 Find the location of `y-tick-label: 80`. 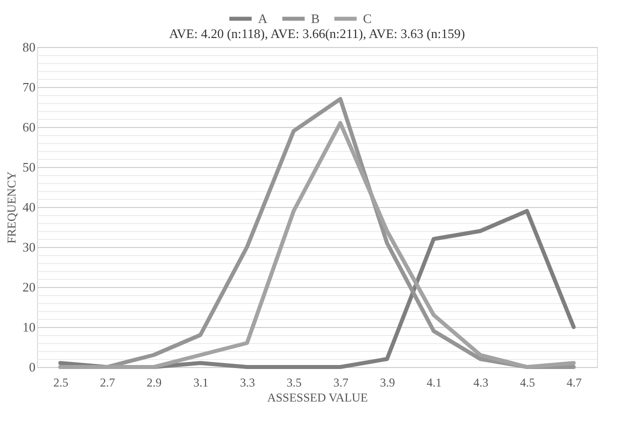

y-tick-label: 80 is located at coordinates (29, 47).